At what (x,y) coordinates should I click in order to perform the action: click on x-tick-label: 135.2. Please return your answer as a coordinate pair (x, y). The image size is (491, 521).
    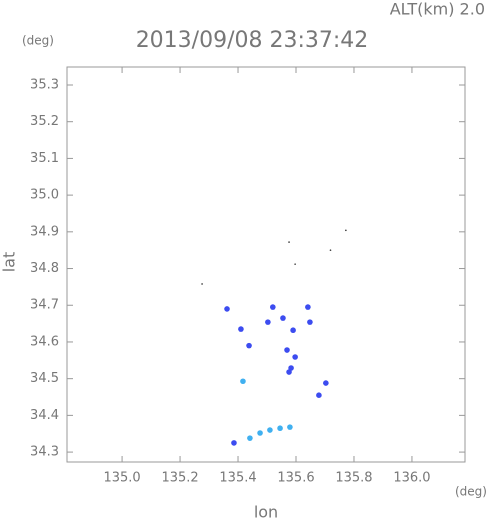
    Looking at the image, I should click on (179, 478).